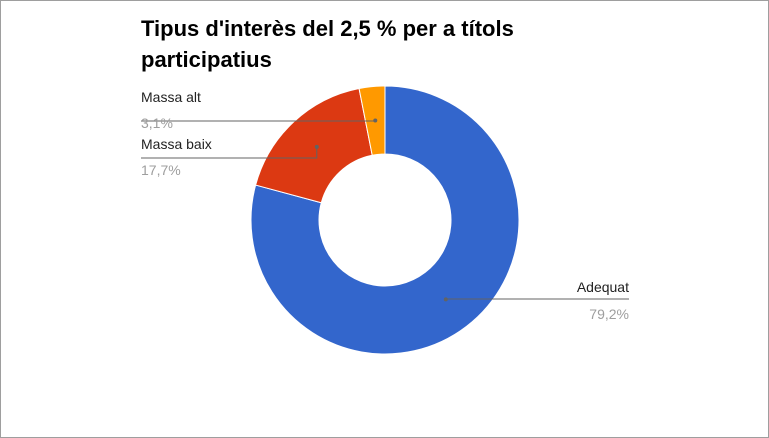  I want to click on leader-line-massa-baix, so click(229, 152).